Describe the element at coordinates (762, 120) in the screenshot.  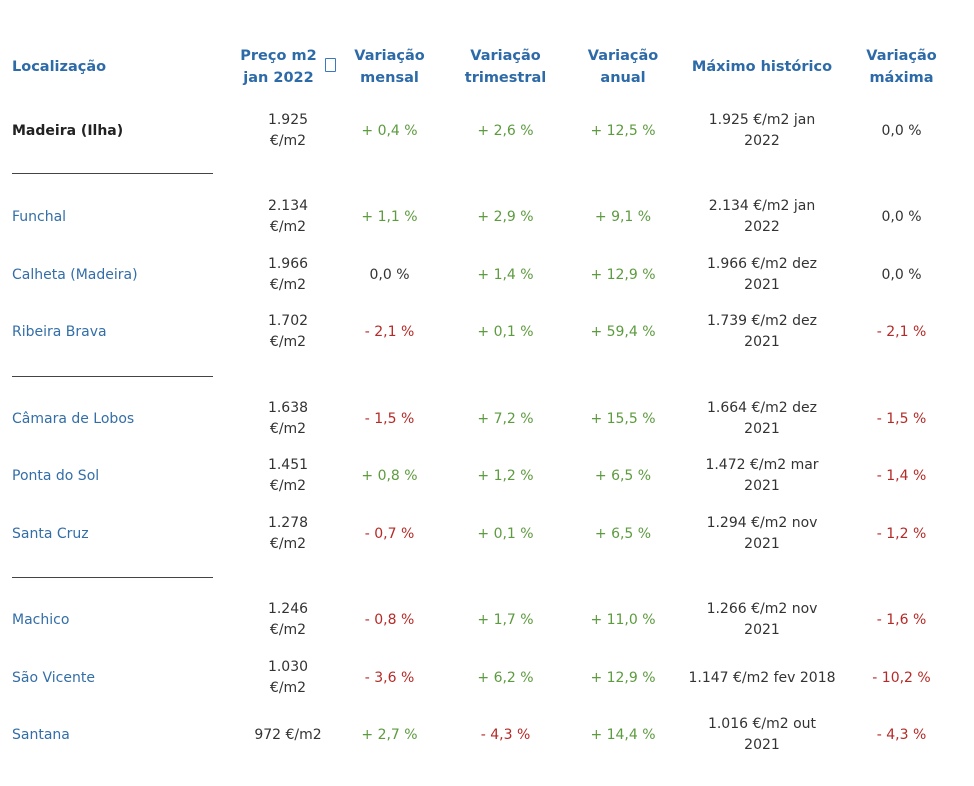
I see `text-line: 1.925 €/m2 jan` at that location.